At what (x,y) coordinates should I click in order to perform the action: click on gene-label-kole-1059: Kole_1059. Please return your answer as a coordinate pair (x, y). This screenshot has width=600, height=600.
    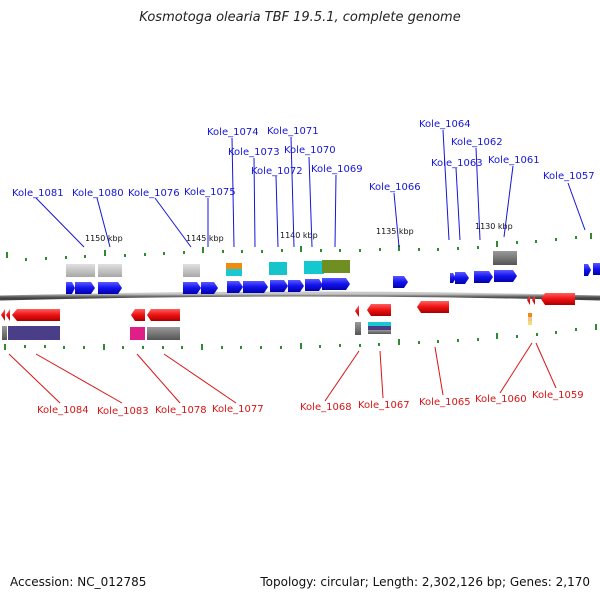
    Looking at the image, I should click on (558, 395).